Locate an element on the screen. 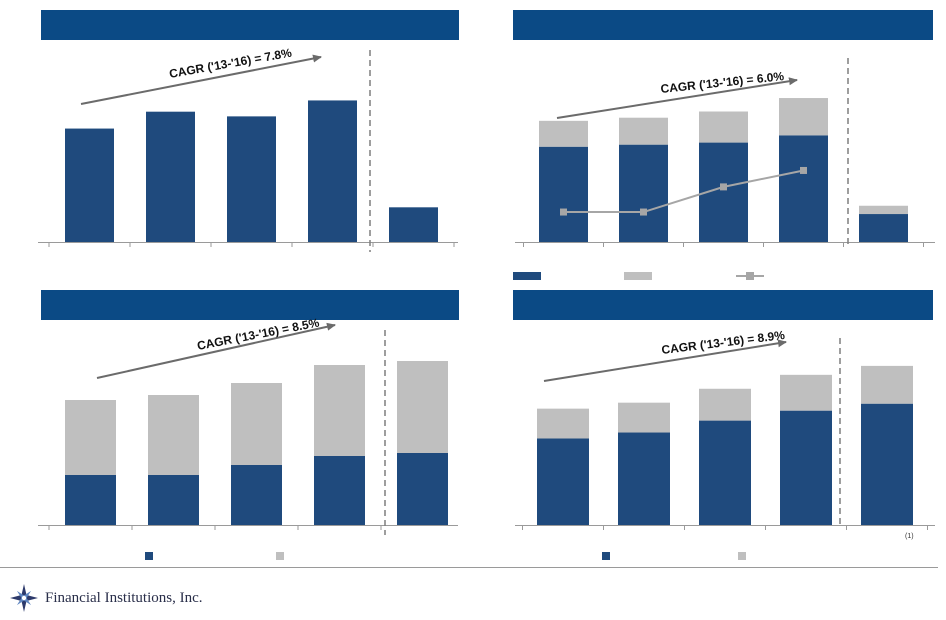 This screenshot has height=620, width=946. chart-1: CAGR ('13-'16) = 7.8% is located at coordinates (248, 149).